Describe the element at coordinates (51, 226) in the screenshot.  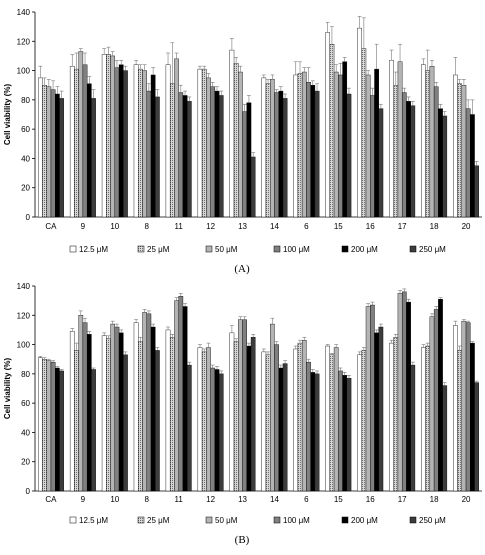
I see `x-tick-label: CA` at that location.